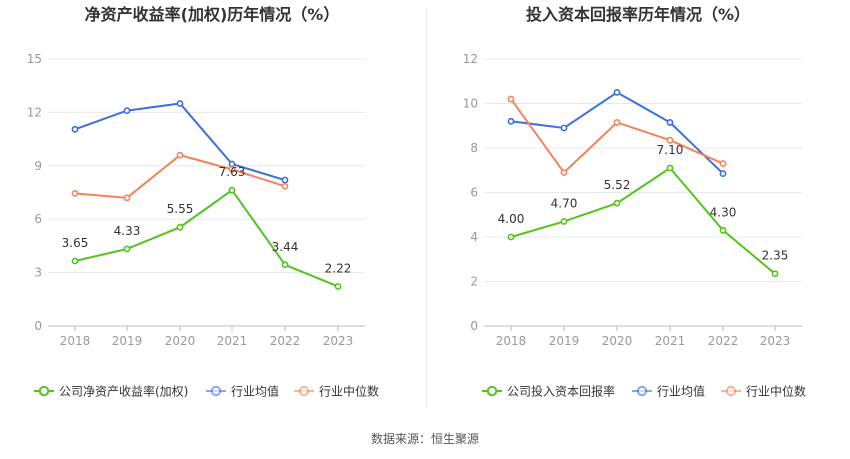 The width and height of the screenshot is (850, 459). I want to click on chart-title: 净资产收益率(加权)历年情况（%）, so click(212, 14).